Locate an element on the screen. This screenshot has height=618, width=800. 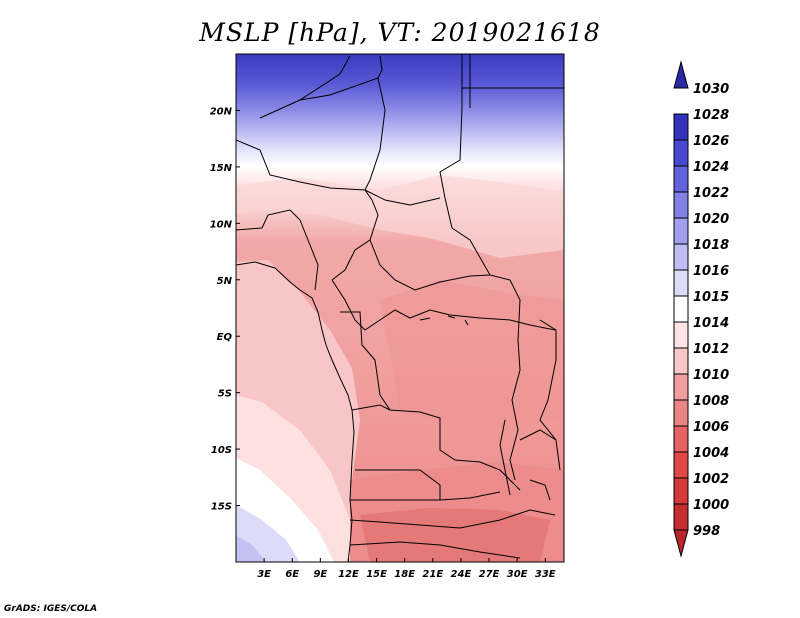
colorbar-label: 1012 is located at coordinates (711, 349).